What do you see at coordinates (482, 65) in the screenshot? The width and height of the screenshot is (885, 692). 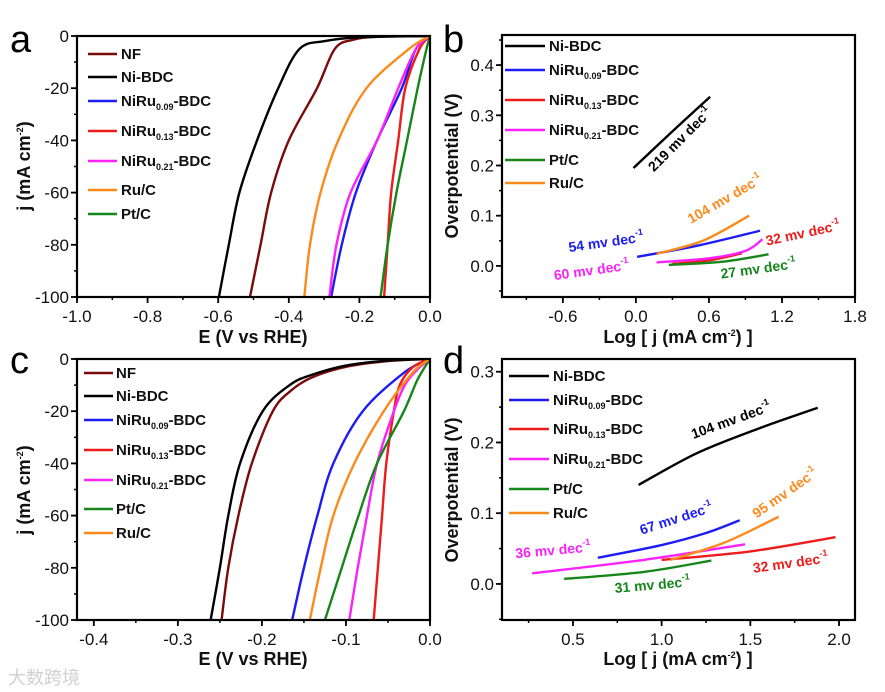 I see `y-tick-label: 0.4` at bounding box center [482, 65].